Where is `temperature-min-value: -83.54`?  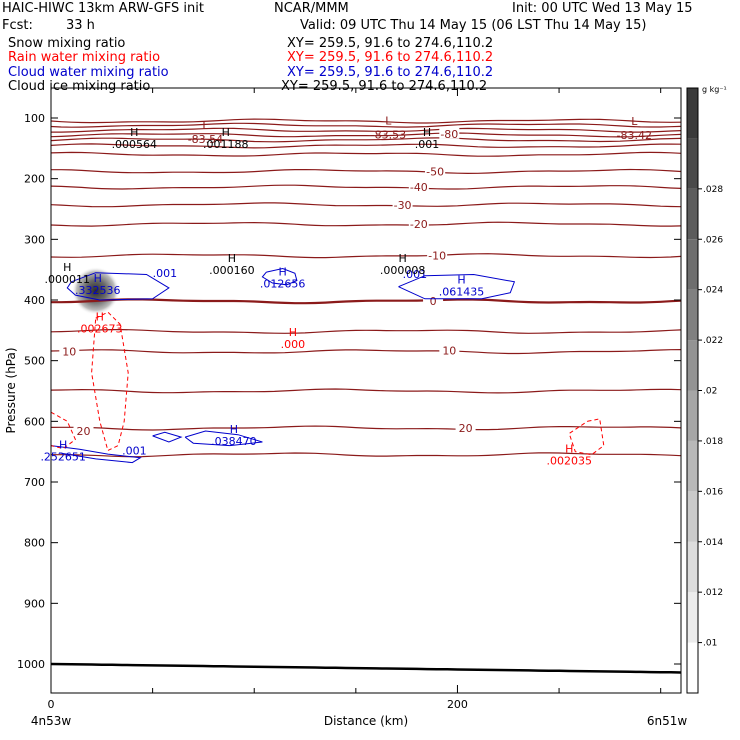
temperature-min-value: -83.54 is located at coordinates (205, 139).